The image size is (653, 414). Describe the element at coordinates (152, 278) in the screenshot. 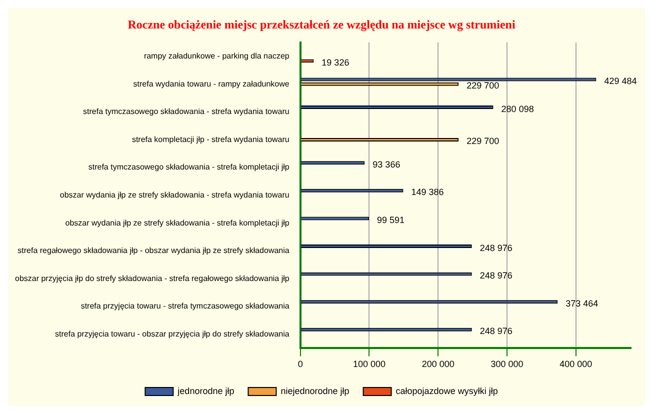

I see `y-tick-label: obszar przyjęcia jłp do strefy składowania - strefa regałowego składowania jłp` at that location.